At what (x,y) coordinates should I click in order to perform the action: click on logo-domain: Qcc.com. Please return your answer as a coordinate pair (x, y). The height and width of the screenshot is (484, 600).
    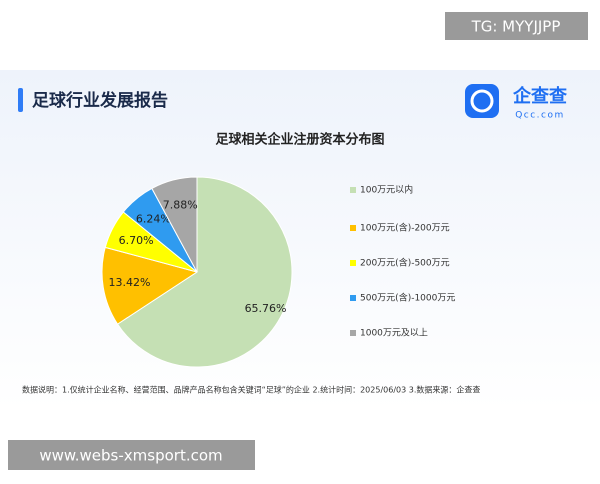
    Looking at the image, I should click on (540, 116).